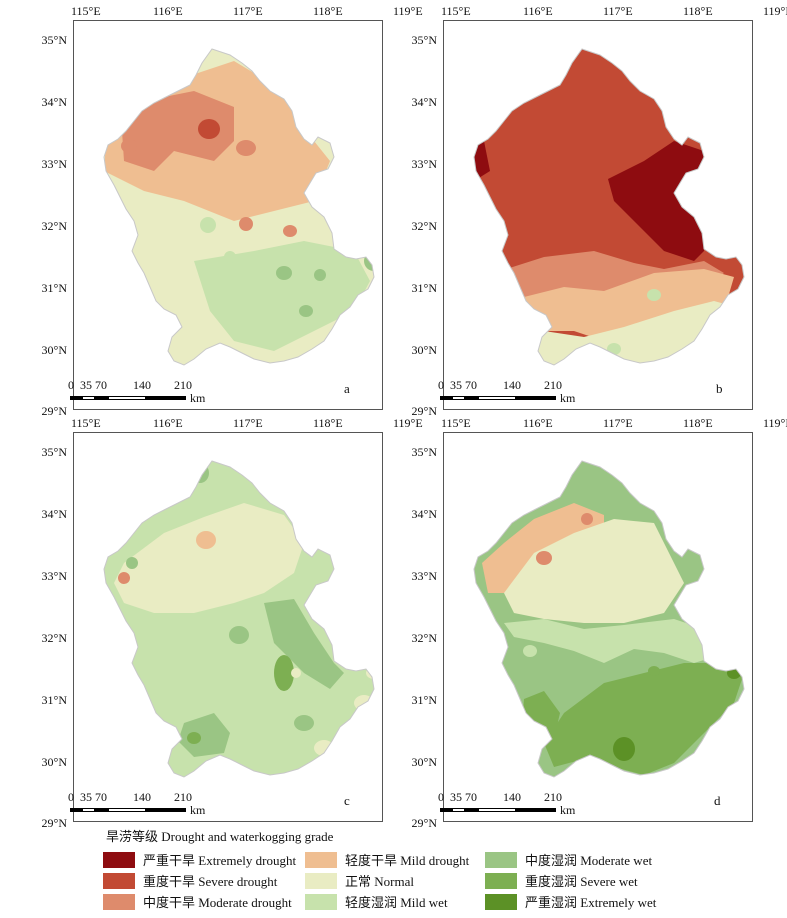  What do you see at coordinates (512, 797) in the screenshot?
I see `scale-bar-label: 140` at bounding box center [512, 797].